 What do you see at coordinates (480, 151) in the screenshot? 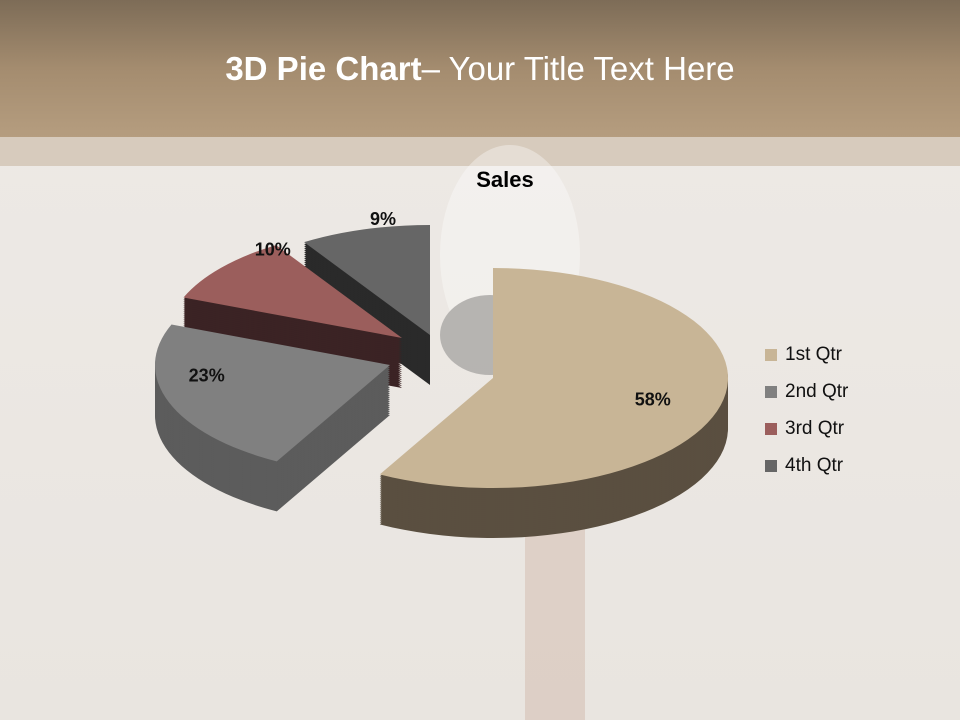
I see `title-band-strip` at bounding box center [480, 151].